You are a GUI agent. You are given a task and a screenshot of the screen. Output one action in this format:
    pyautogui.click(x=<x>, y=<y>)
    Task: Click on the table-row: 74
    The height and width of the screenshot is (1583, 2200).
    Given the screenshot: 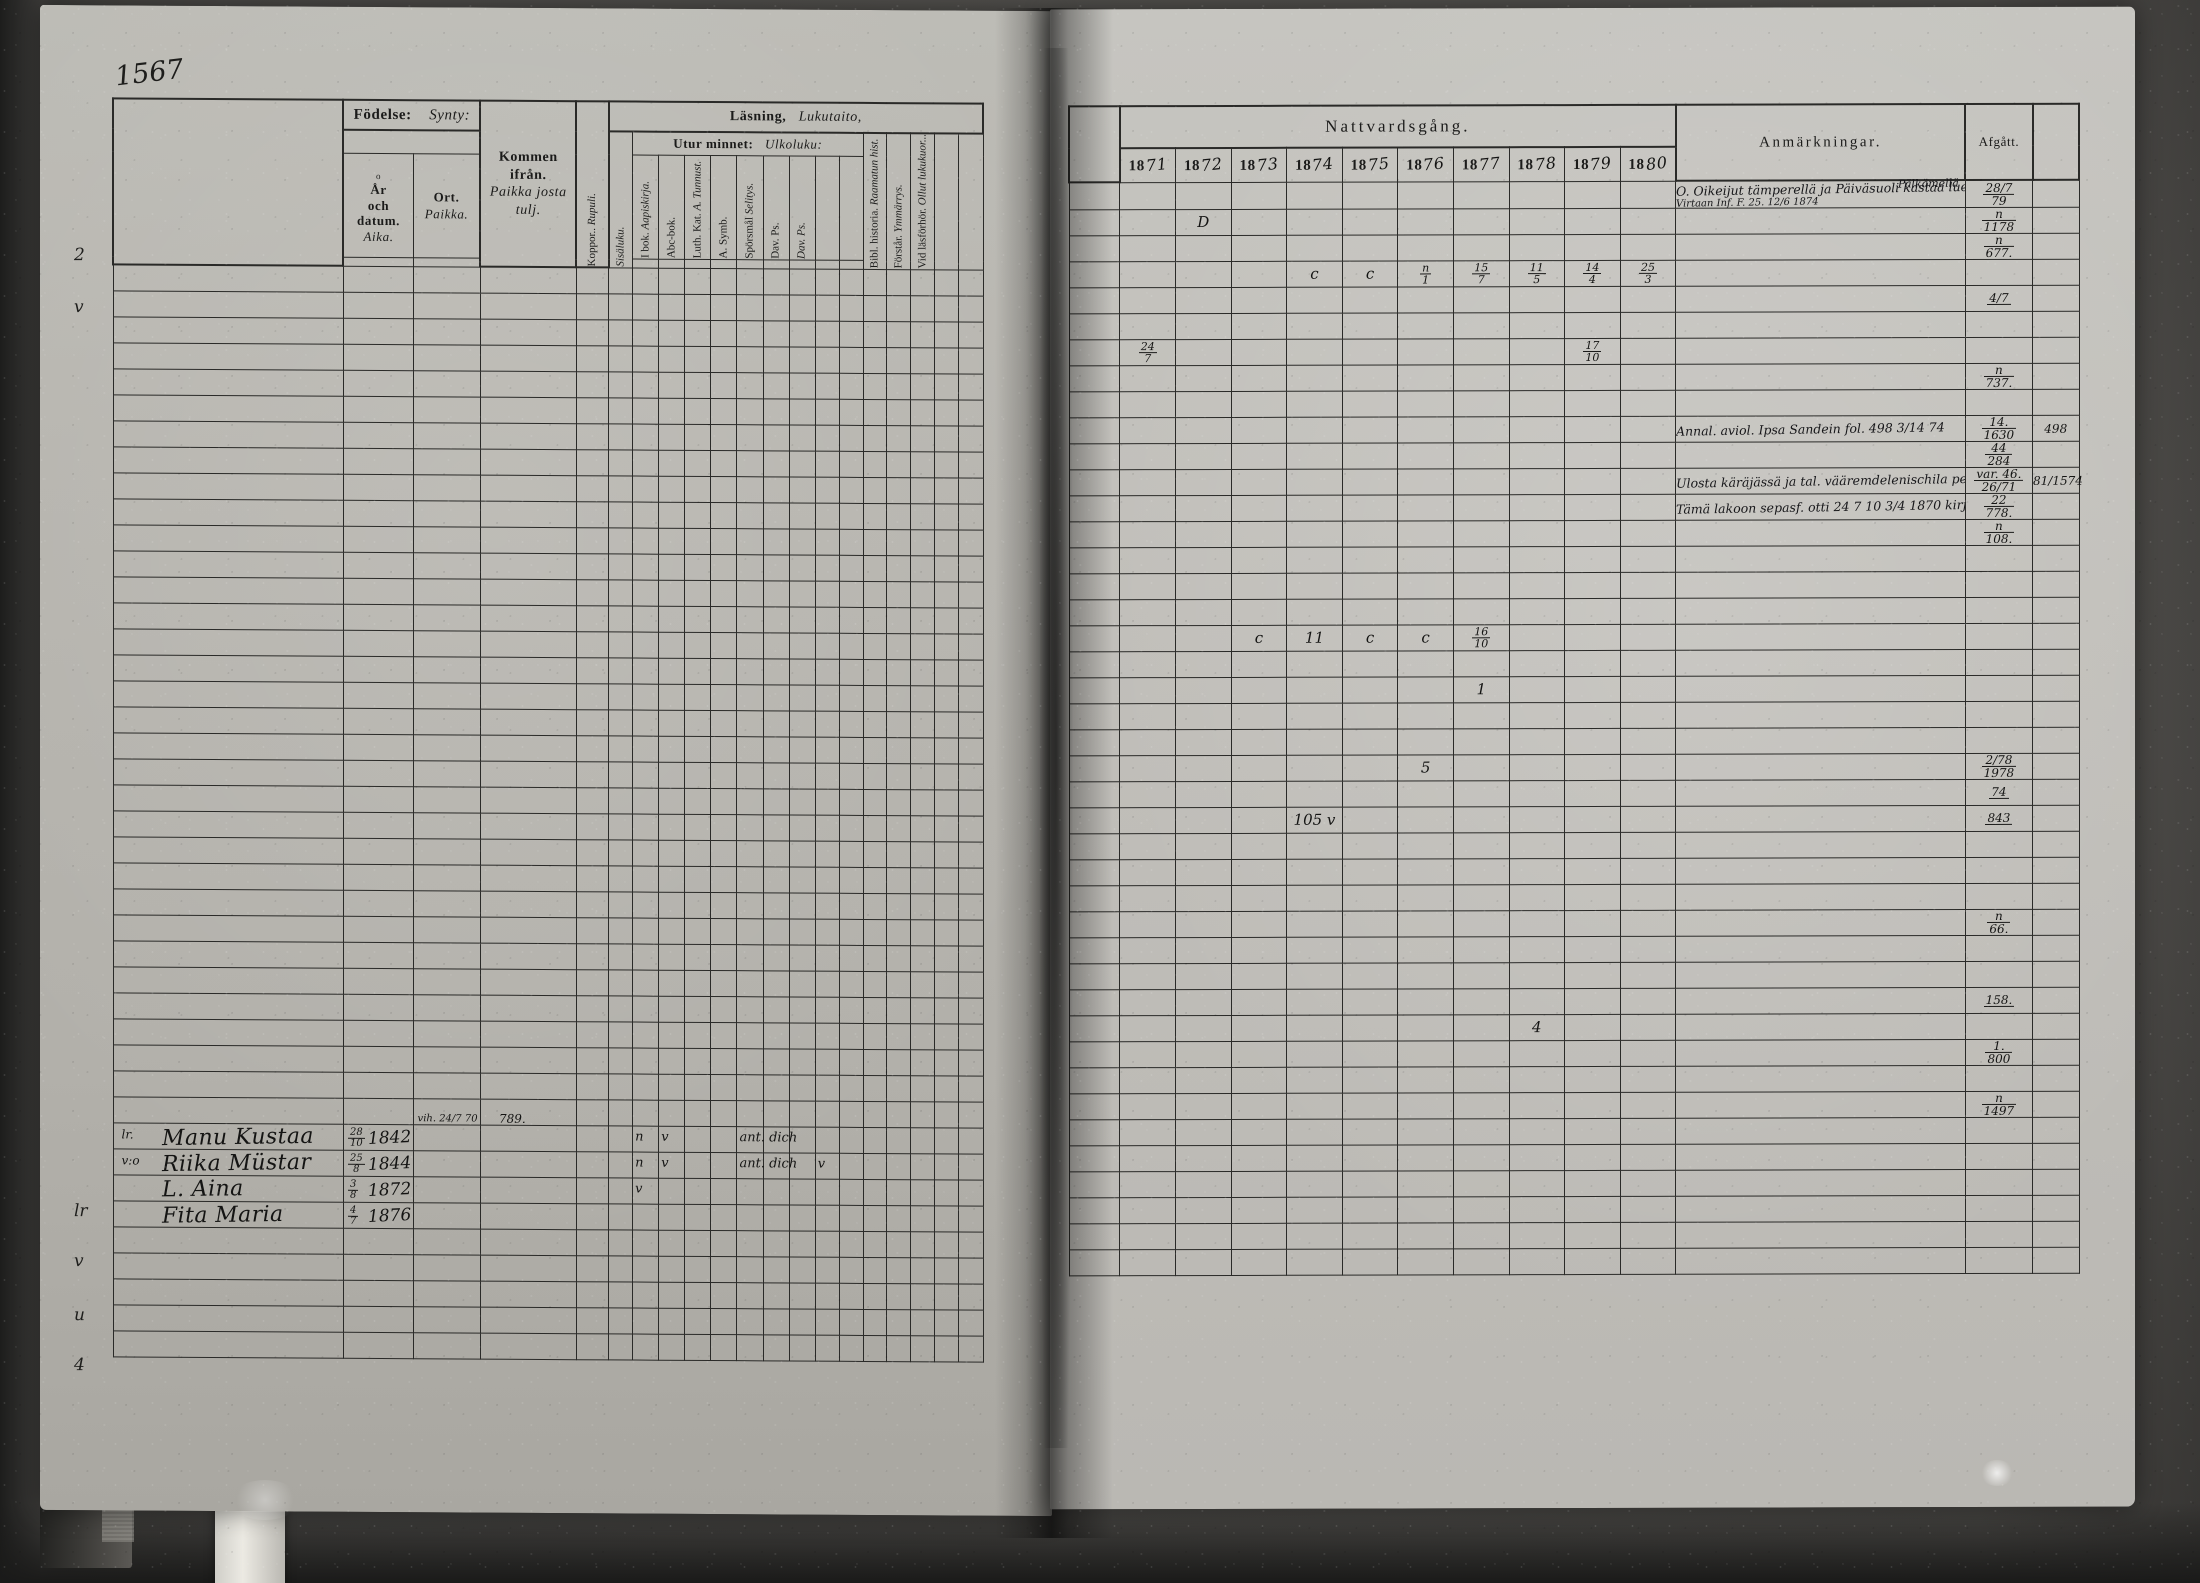 What is the action you would take?
    pyautogui.click(x=1574, y=793)
    